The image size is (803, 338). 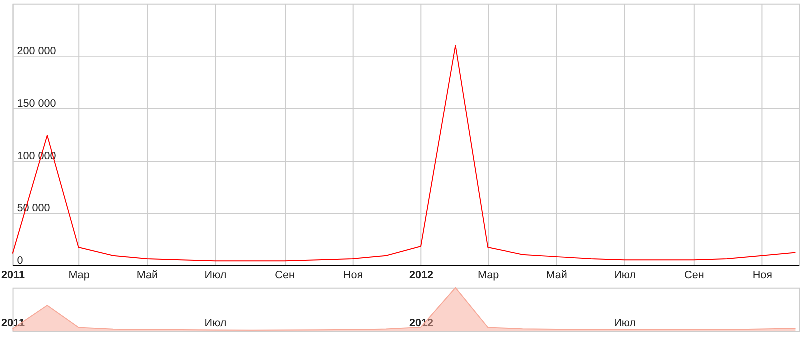 I want to click on y-tick-label: 200 000, so click(x=36, y=52).